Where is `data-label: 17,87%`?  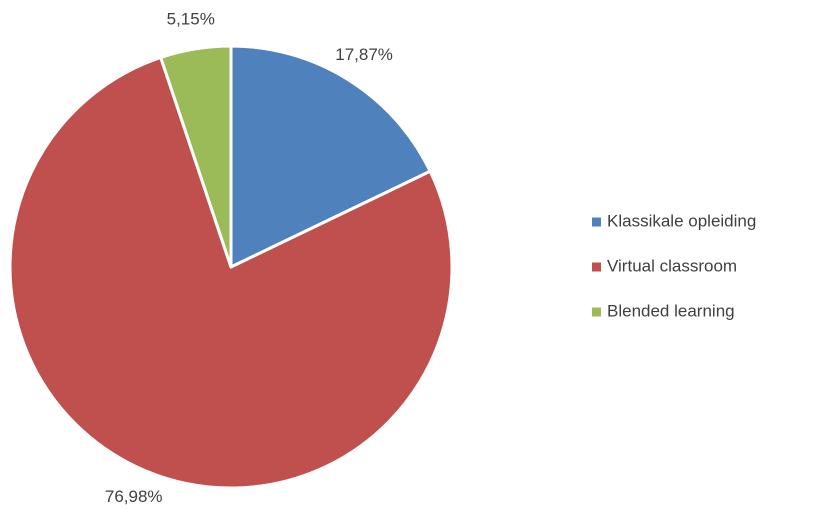 data-label: 17,87% is located at coordinates (364, 54).